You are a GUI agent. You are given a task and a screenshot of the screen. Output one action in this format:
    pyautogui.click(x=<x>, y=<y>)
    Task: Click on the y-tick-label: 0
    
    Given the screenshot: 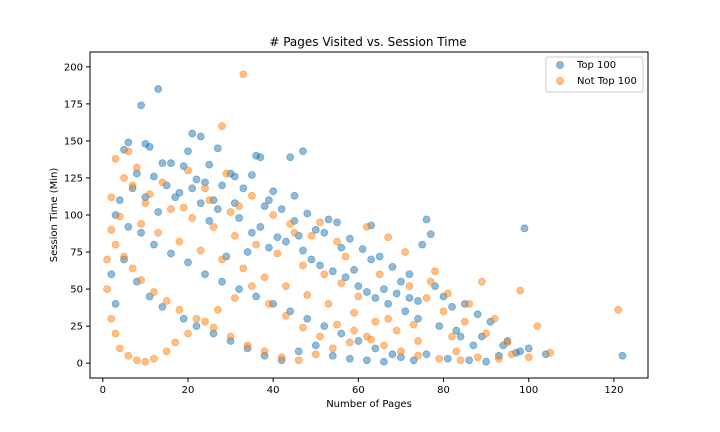 What is the action you would take?
    pyautogui.click(x=80, y=364)
    